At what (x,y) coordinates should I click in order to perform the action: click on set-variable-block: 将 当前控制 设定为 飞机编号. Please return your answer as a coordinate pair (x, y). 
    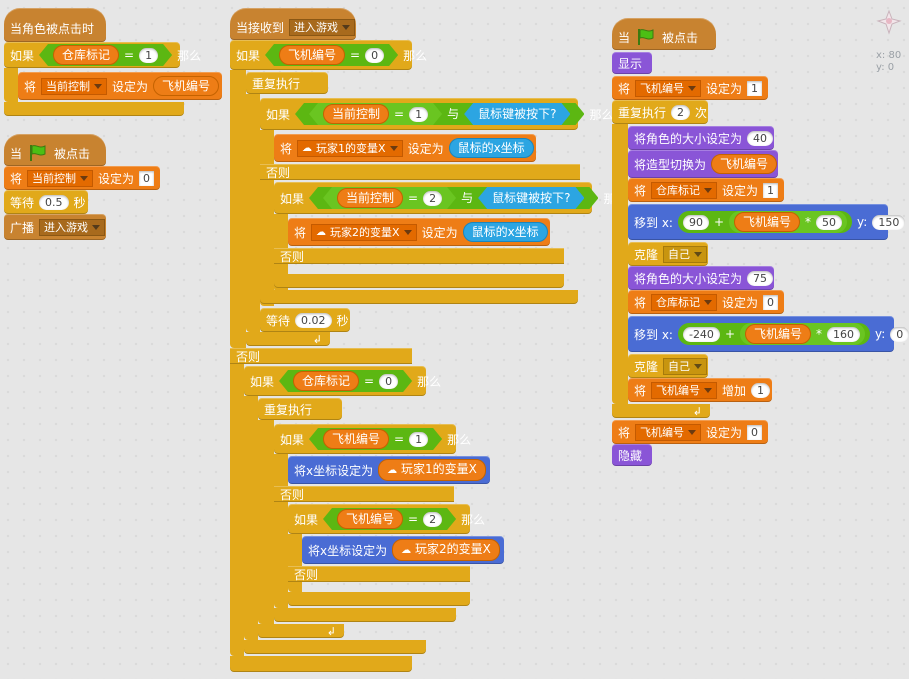
    Looking at the image, I should click on (120, 86).